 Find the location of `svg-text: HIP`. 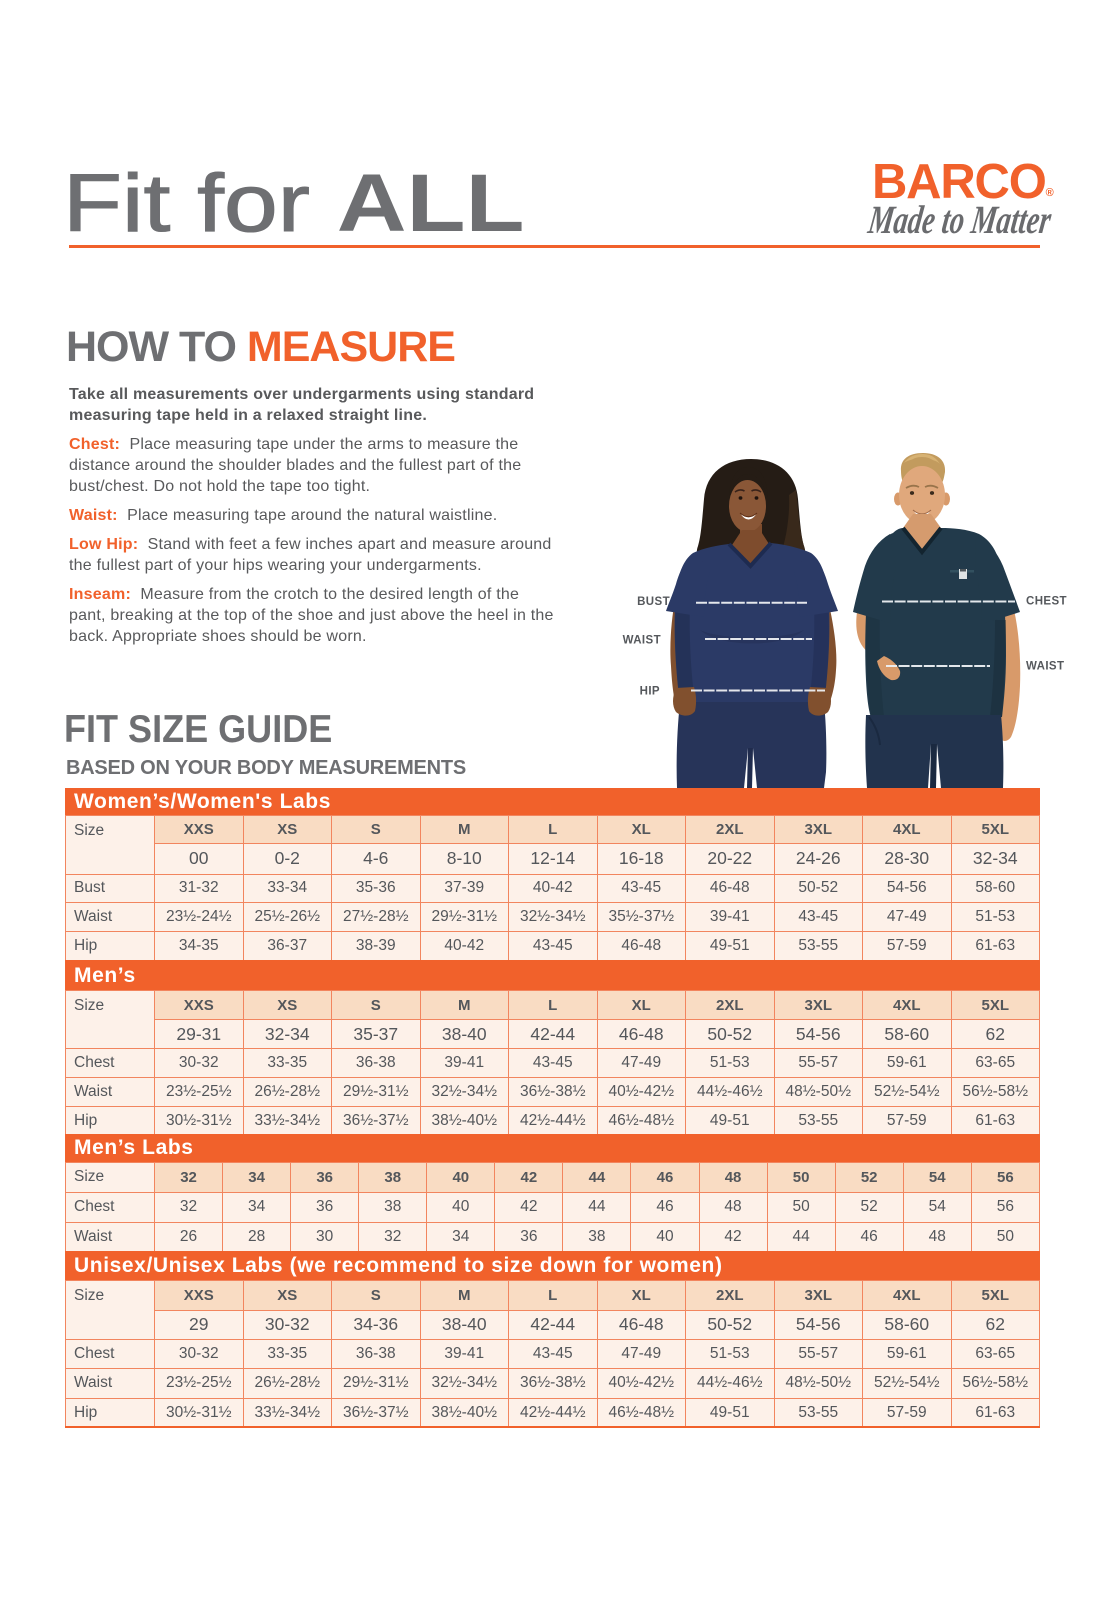

svg-text: HIP is located at coordinates (650, 692).